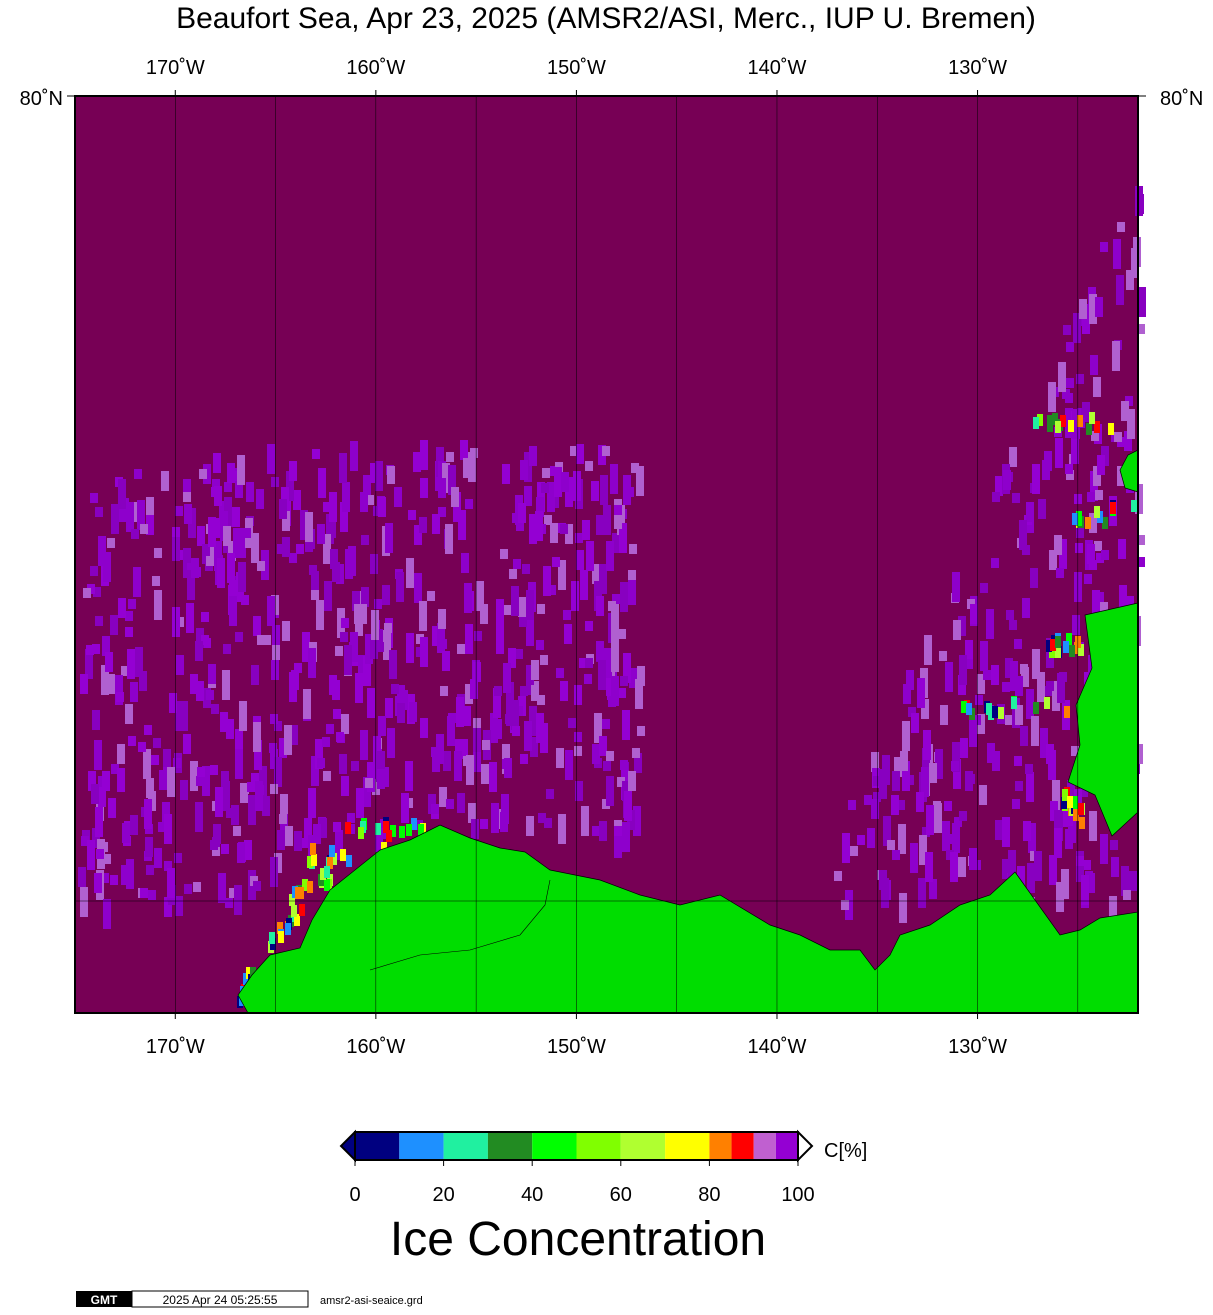 The image size is (1213, 1315). What do you see at coordinates (220, 1300) in the screenshot?
I see `timestamp: 2025 Apr 24 05:25:55` at bounding box center [220, 1300].